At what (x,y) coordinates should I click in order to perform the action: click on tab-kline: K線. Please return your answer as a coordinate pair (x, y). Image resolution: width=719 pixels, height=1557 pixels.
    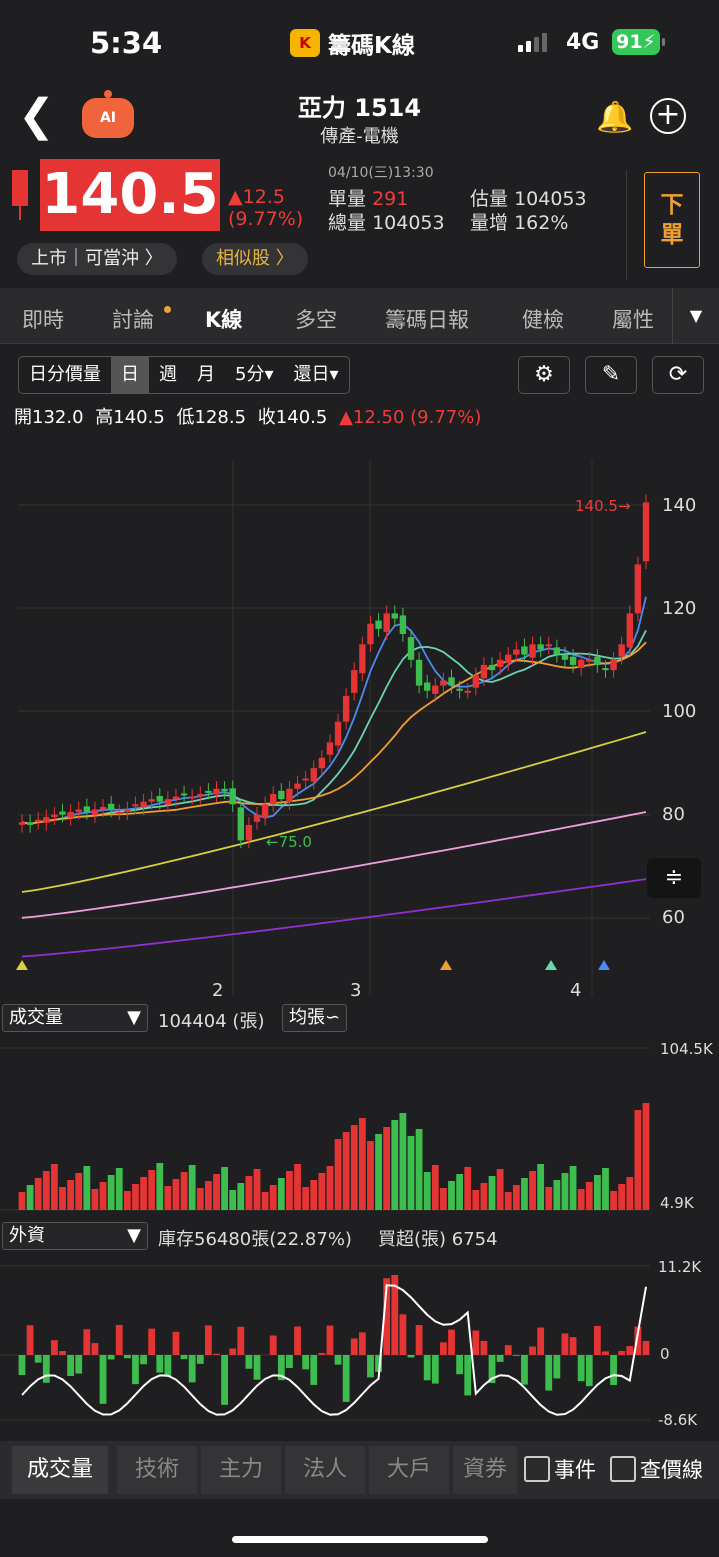
    Looking at the image, I should click on (224, 320).